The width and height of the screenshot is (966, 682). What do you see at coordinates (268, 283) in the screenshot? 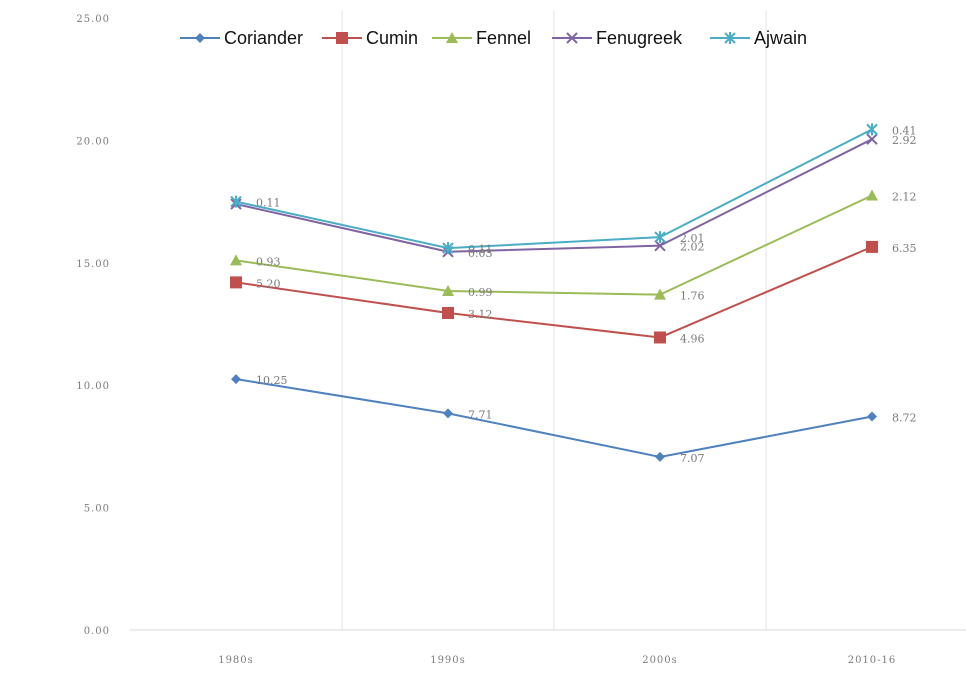
I see `data-label: 5.20` at bounding box center [268, 283].